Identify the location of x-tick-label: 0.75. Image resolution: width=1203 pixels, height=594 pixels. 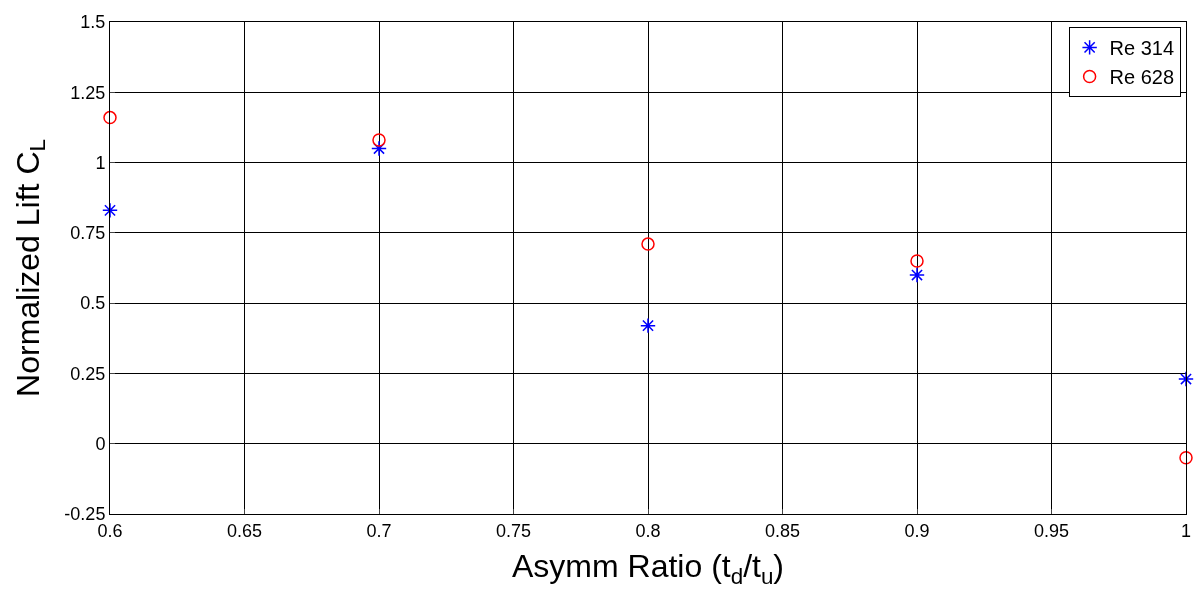
(513, 530).